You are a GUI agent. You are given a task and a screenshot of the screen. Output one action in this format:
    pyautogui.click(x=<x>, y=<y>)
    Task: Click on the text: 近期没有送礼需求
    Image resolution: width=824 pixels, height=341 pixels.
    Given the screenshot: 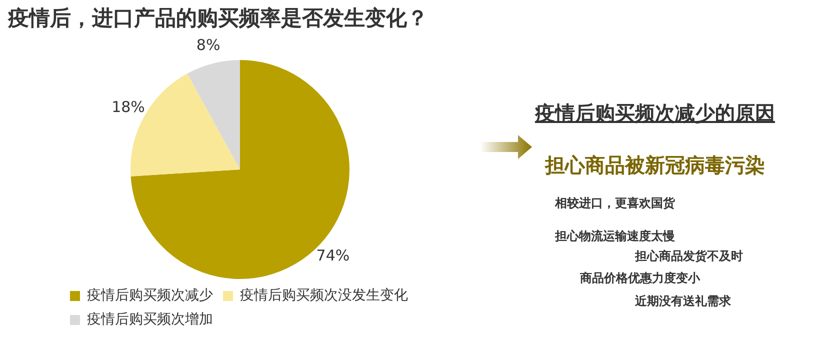 What is the action you would take?
    pyautogui.click(x=683, y=301)
    